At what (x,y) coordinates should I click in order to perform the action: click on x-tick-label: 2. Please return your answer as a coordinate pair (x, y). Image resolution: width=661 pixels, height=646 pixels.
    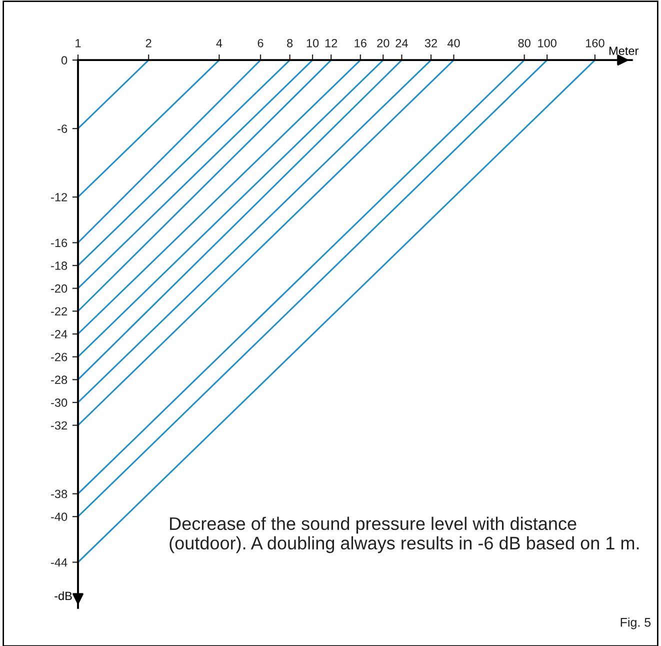
    Looking at the image, I should click on (149, 43).